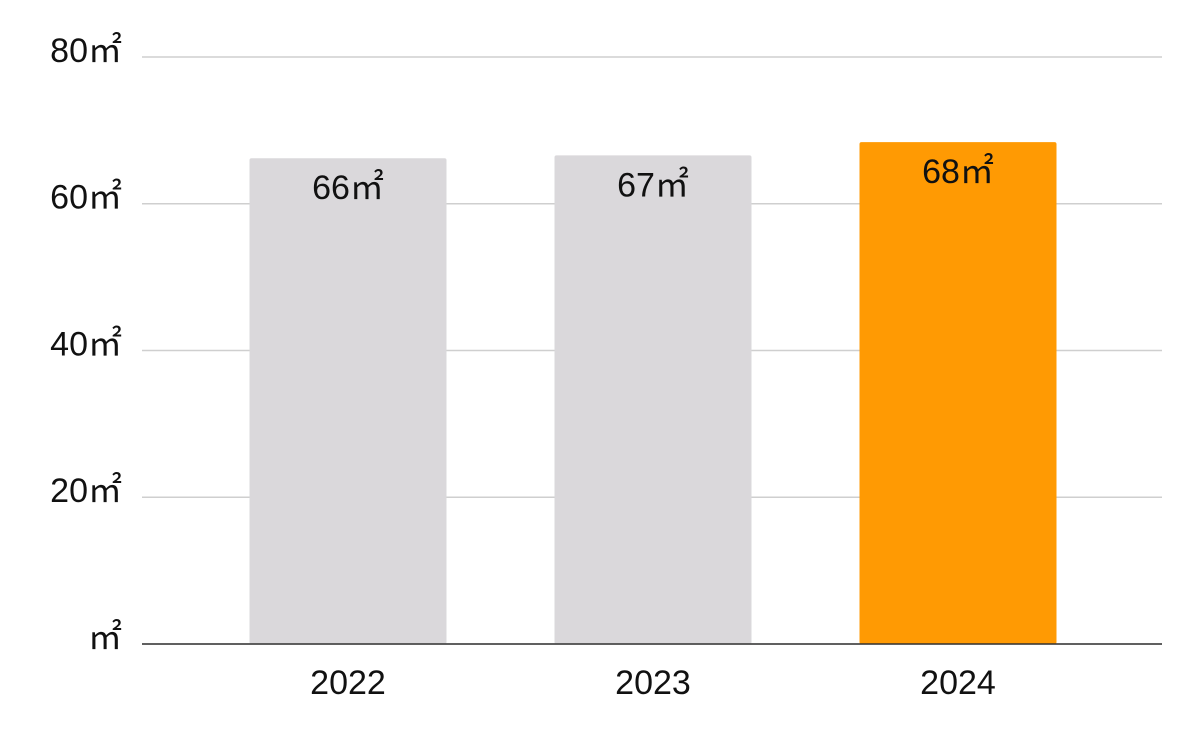 This screenshot has height=742, width=1200. Describe the element at coordinates (958, 683) in the screenshot. I see `x-tick-label: 2024` at that location.